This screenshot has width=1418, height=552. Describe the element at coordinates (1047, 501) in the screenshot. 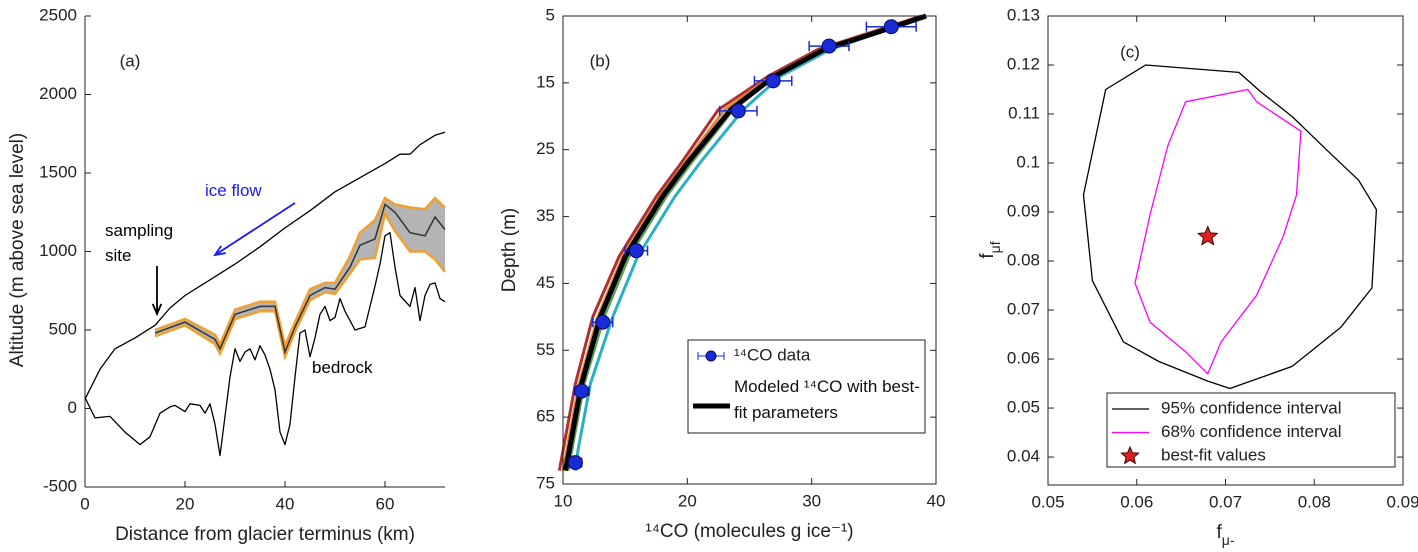

I see `x-tick-label: 0.05` at that location.